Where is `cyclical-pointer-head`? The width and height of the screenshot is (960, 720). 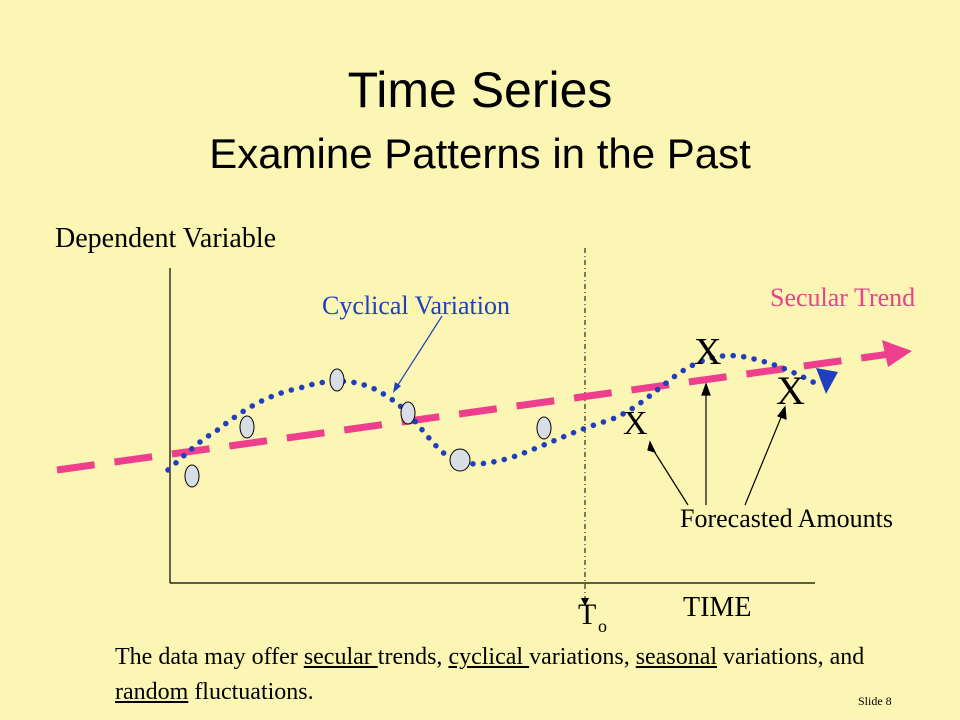
cyclical-pointer-head is located at coordinates (397, 387).